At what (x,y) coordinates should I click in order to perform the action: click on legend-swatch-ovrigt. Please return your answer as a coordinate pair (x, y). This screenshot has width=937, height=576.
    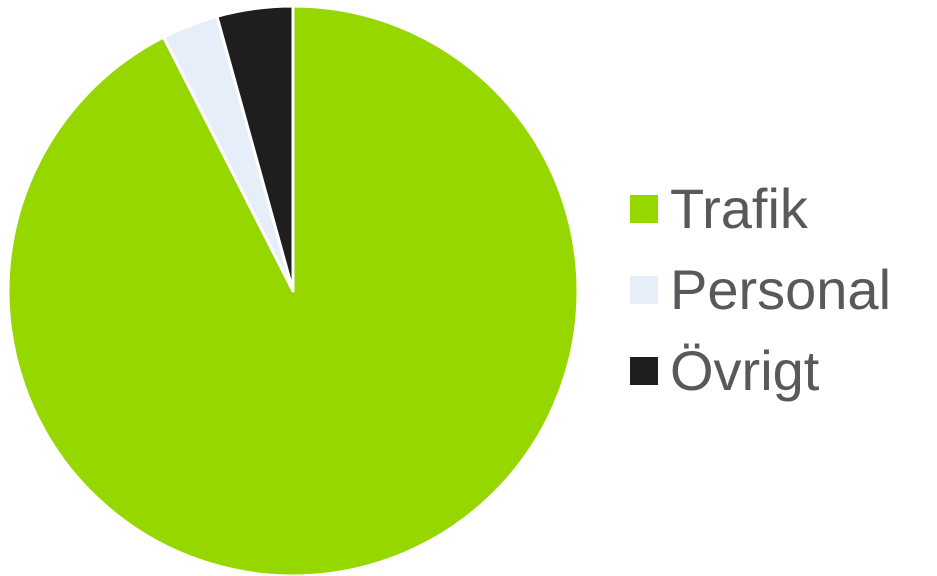
    Looking at the image, I should click on (644, 370).